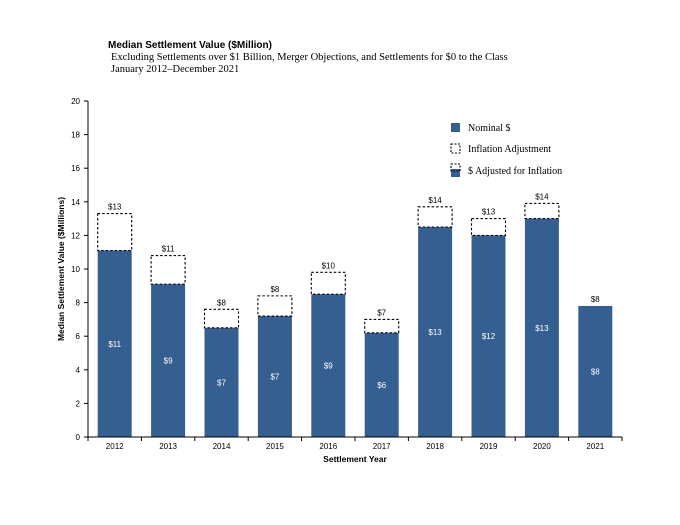 The height and width of the screenshot is (525, 680). I want to click on legend-swatch-adjusted-dashed, so click(455, 167).